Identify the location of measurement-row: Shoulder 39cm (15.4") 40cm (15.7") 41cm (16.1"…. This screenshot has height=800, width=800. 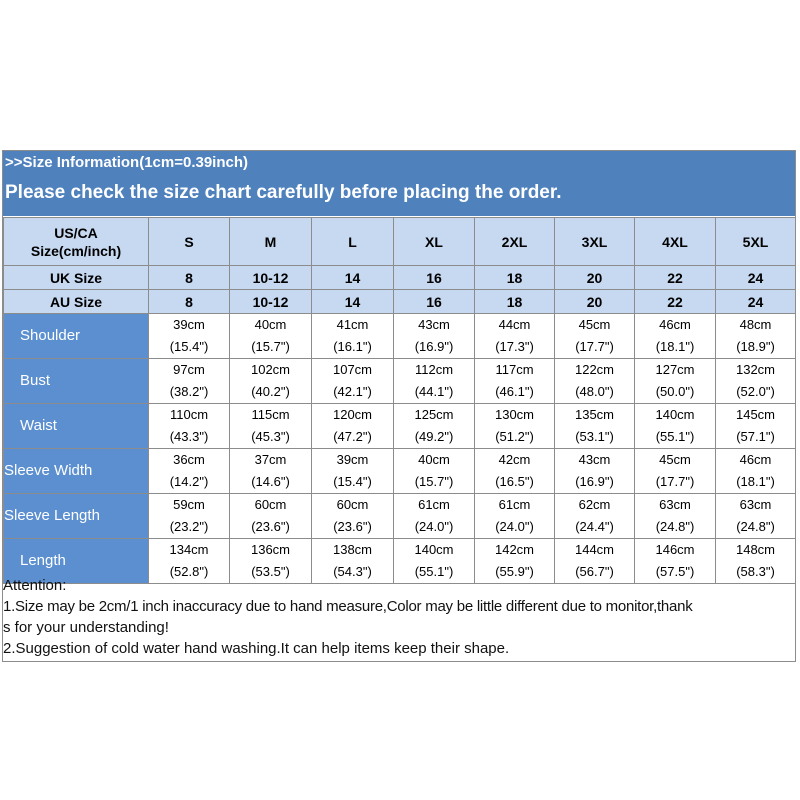
(399, 336).